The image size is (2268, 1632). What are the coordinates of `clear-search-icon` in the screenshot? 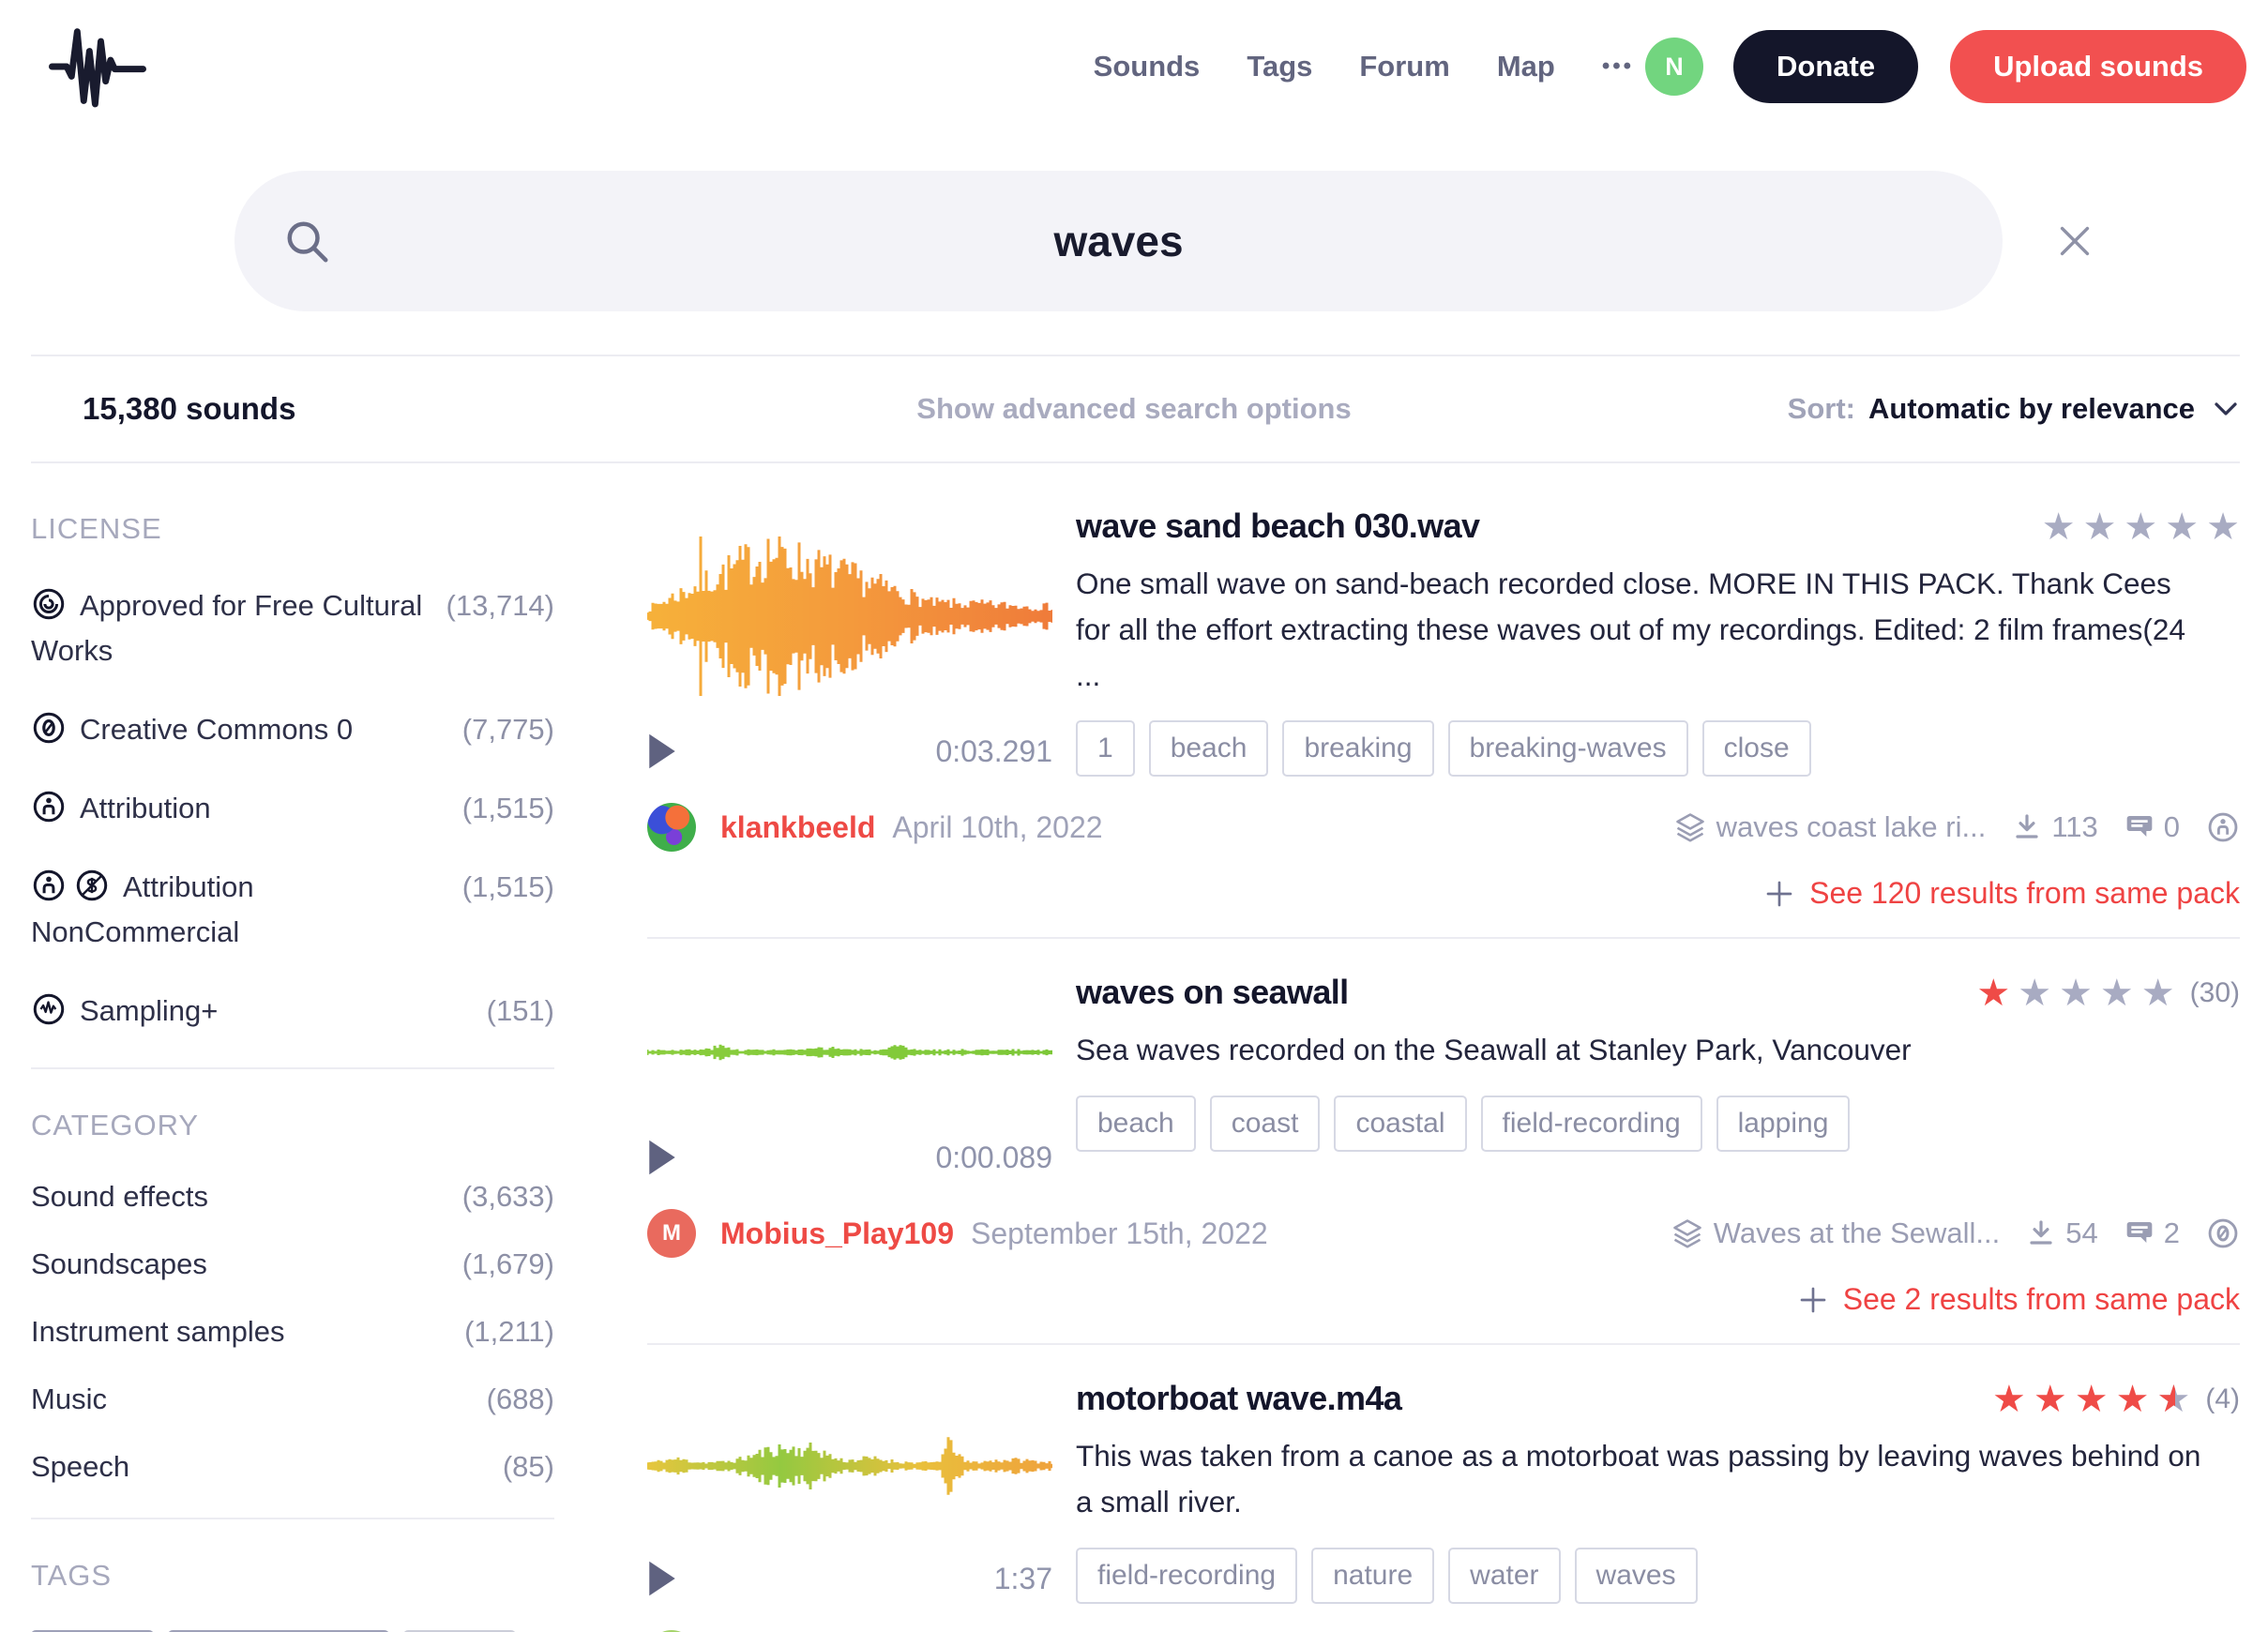 It's located at (2074, 241).